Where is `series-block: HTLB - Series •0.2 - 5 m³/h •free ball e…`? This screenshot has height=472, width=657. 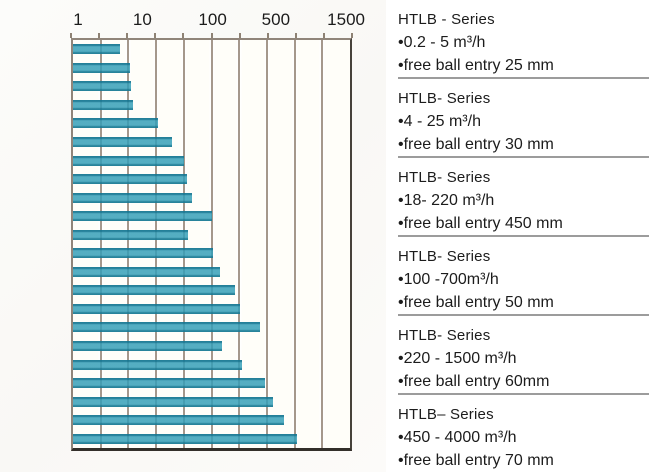 series-block: HTLB - Series •0.2 - 5 m³/h •free ball e… is located at coordinates (527, 38).